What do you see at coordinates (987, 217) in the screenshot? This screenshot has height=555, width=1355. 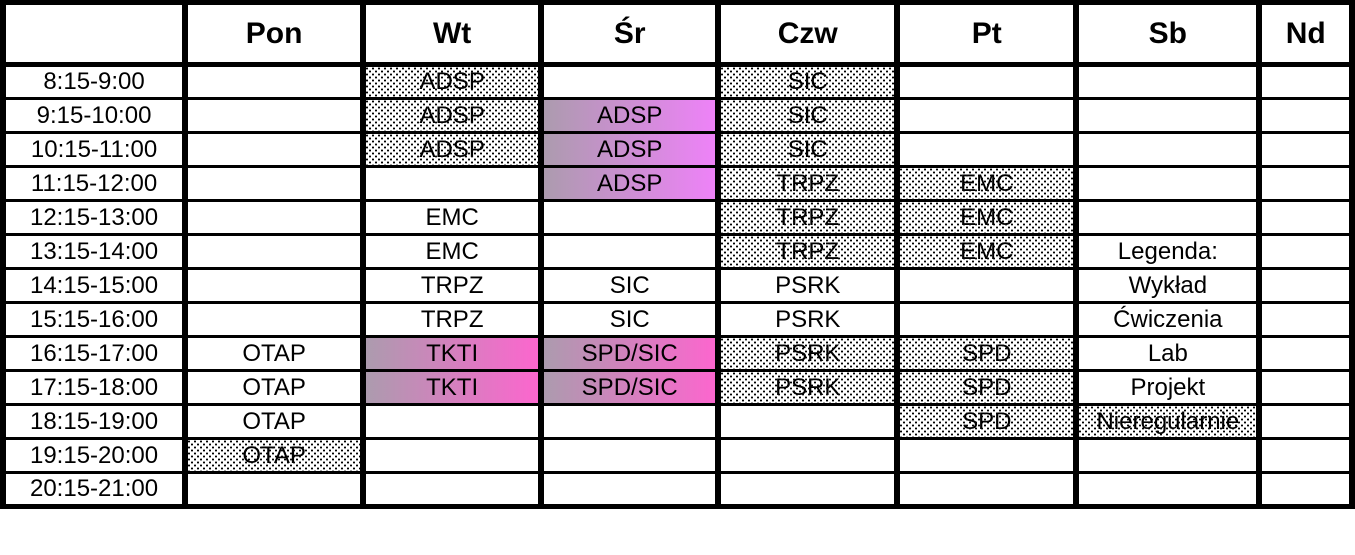 I see `cell-pt-4: EMC` at bounding box center [987, 217].